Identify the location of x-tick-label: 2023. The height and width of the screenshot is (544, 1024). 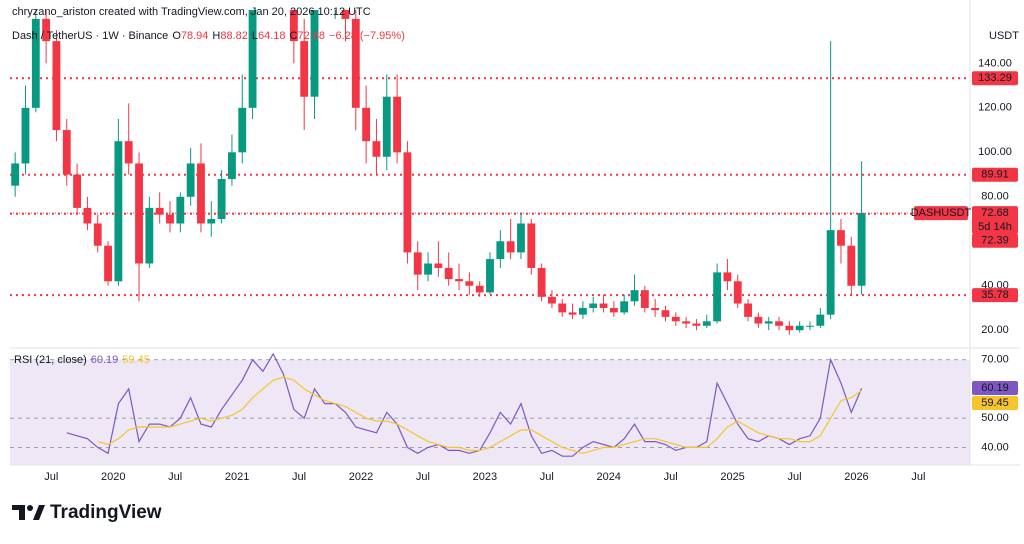
(485, 477).